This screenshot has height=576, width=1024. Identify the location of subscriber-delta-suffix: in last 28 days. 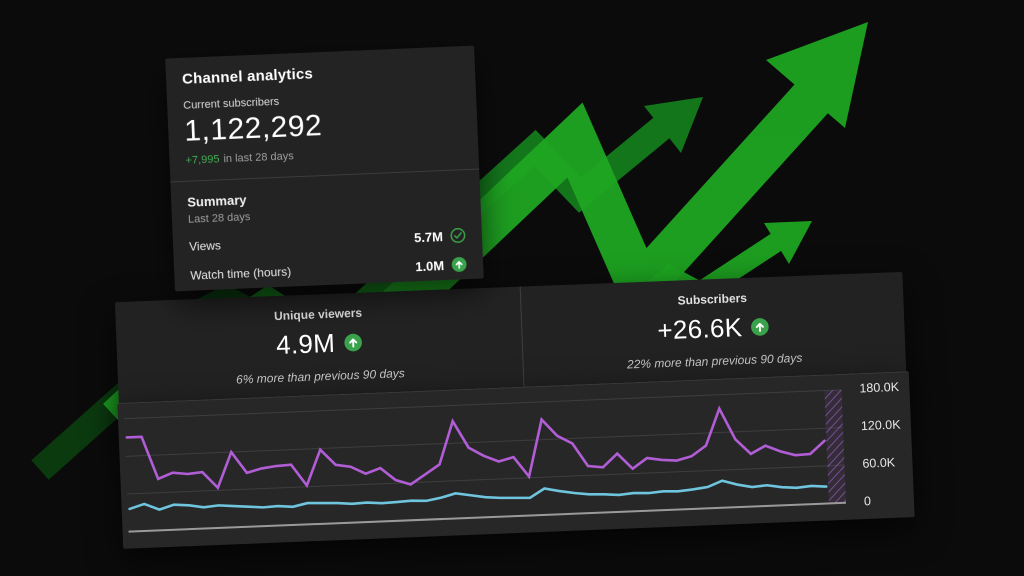
(258, 158).